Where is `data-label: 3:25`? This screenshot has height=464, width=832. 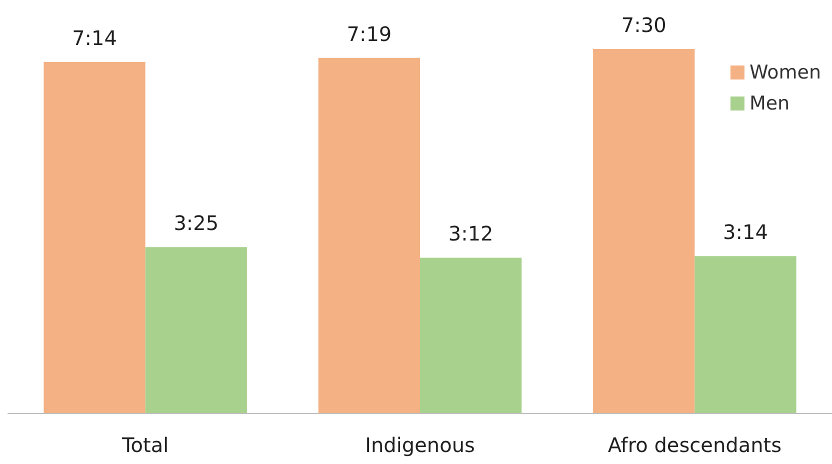 data-label: 3:25 is located at coordinates (196, 223).